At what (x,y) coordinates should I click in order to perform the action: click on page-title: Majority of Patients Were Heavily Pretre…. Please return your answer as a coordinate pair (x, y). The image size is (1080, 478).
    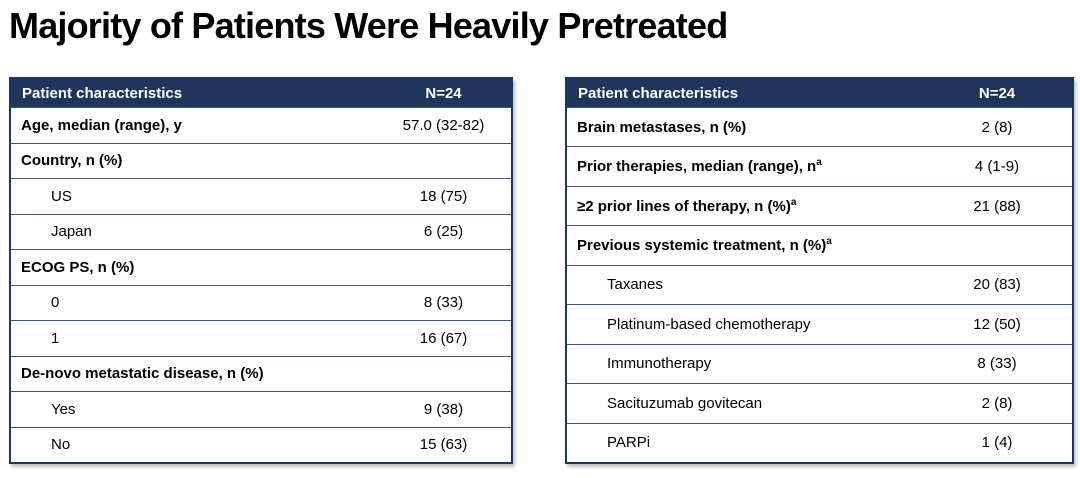
    Looking at the image, I should click on (368, 25).